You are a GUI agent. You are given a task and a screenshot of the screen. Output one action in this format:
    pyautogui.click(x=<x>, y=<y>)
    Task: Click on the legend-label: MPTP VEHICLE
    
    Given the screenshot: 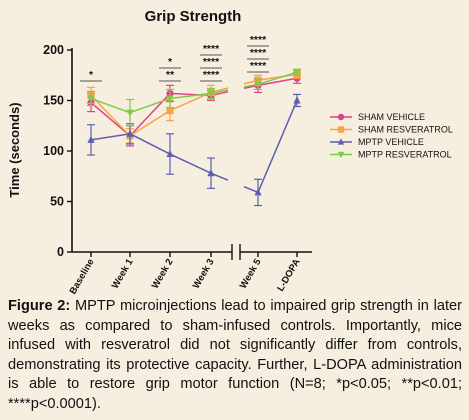 What is the action you would take?
    pyautogui.click(x=391, y=142)
    